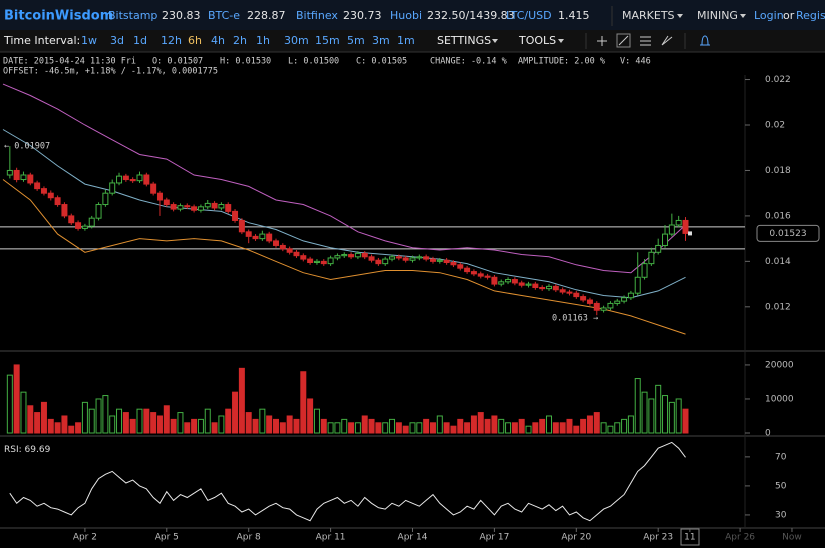 This screenshot has height=548, width=825. What do you see at coordinates (266, 15) in the screenshot?
I see `market-price: 228.87` at bounding box center [266, 15].